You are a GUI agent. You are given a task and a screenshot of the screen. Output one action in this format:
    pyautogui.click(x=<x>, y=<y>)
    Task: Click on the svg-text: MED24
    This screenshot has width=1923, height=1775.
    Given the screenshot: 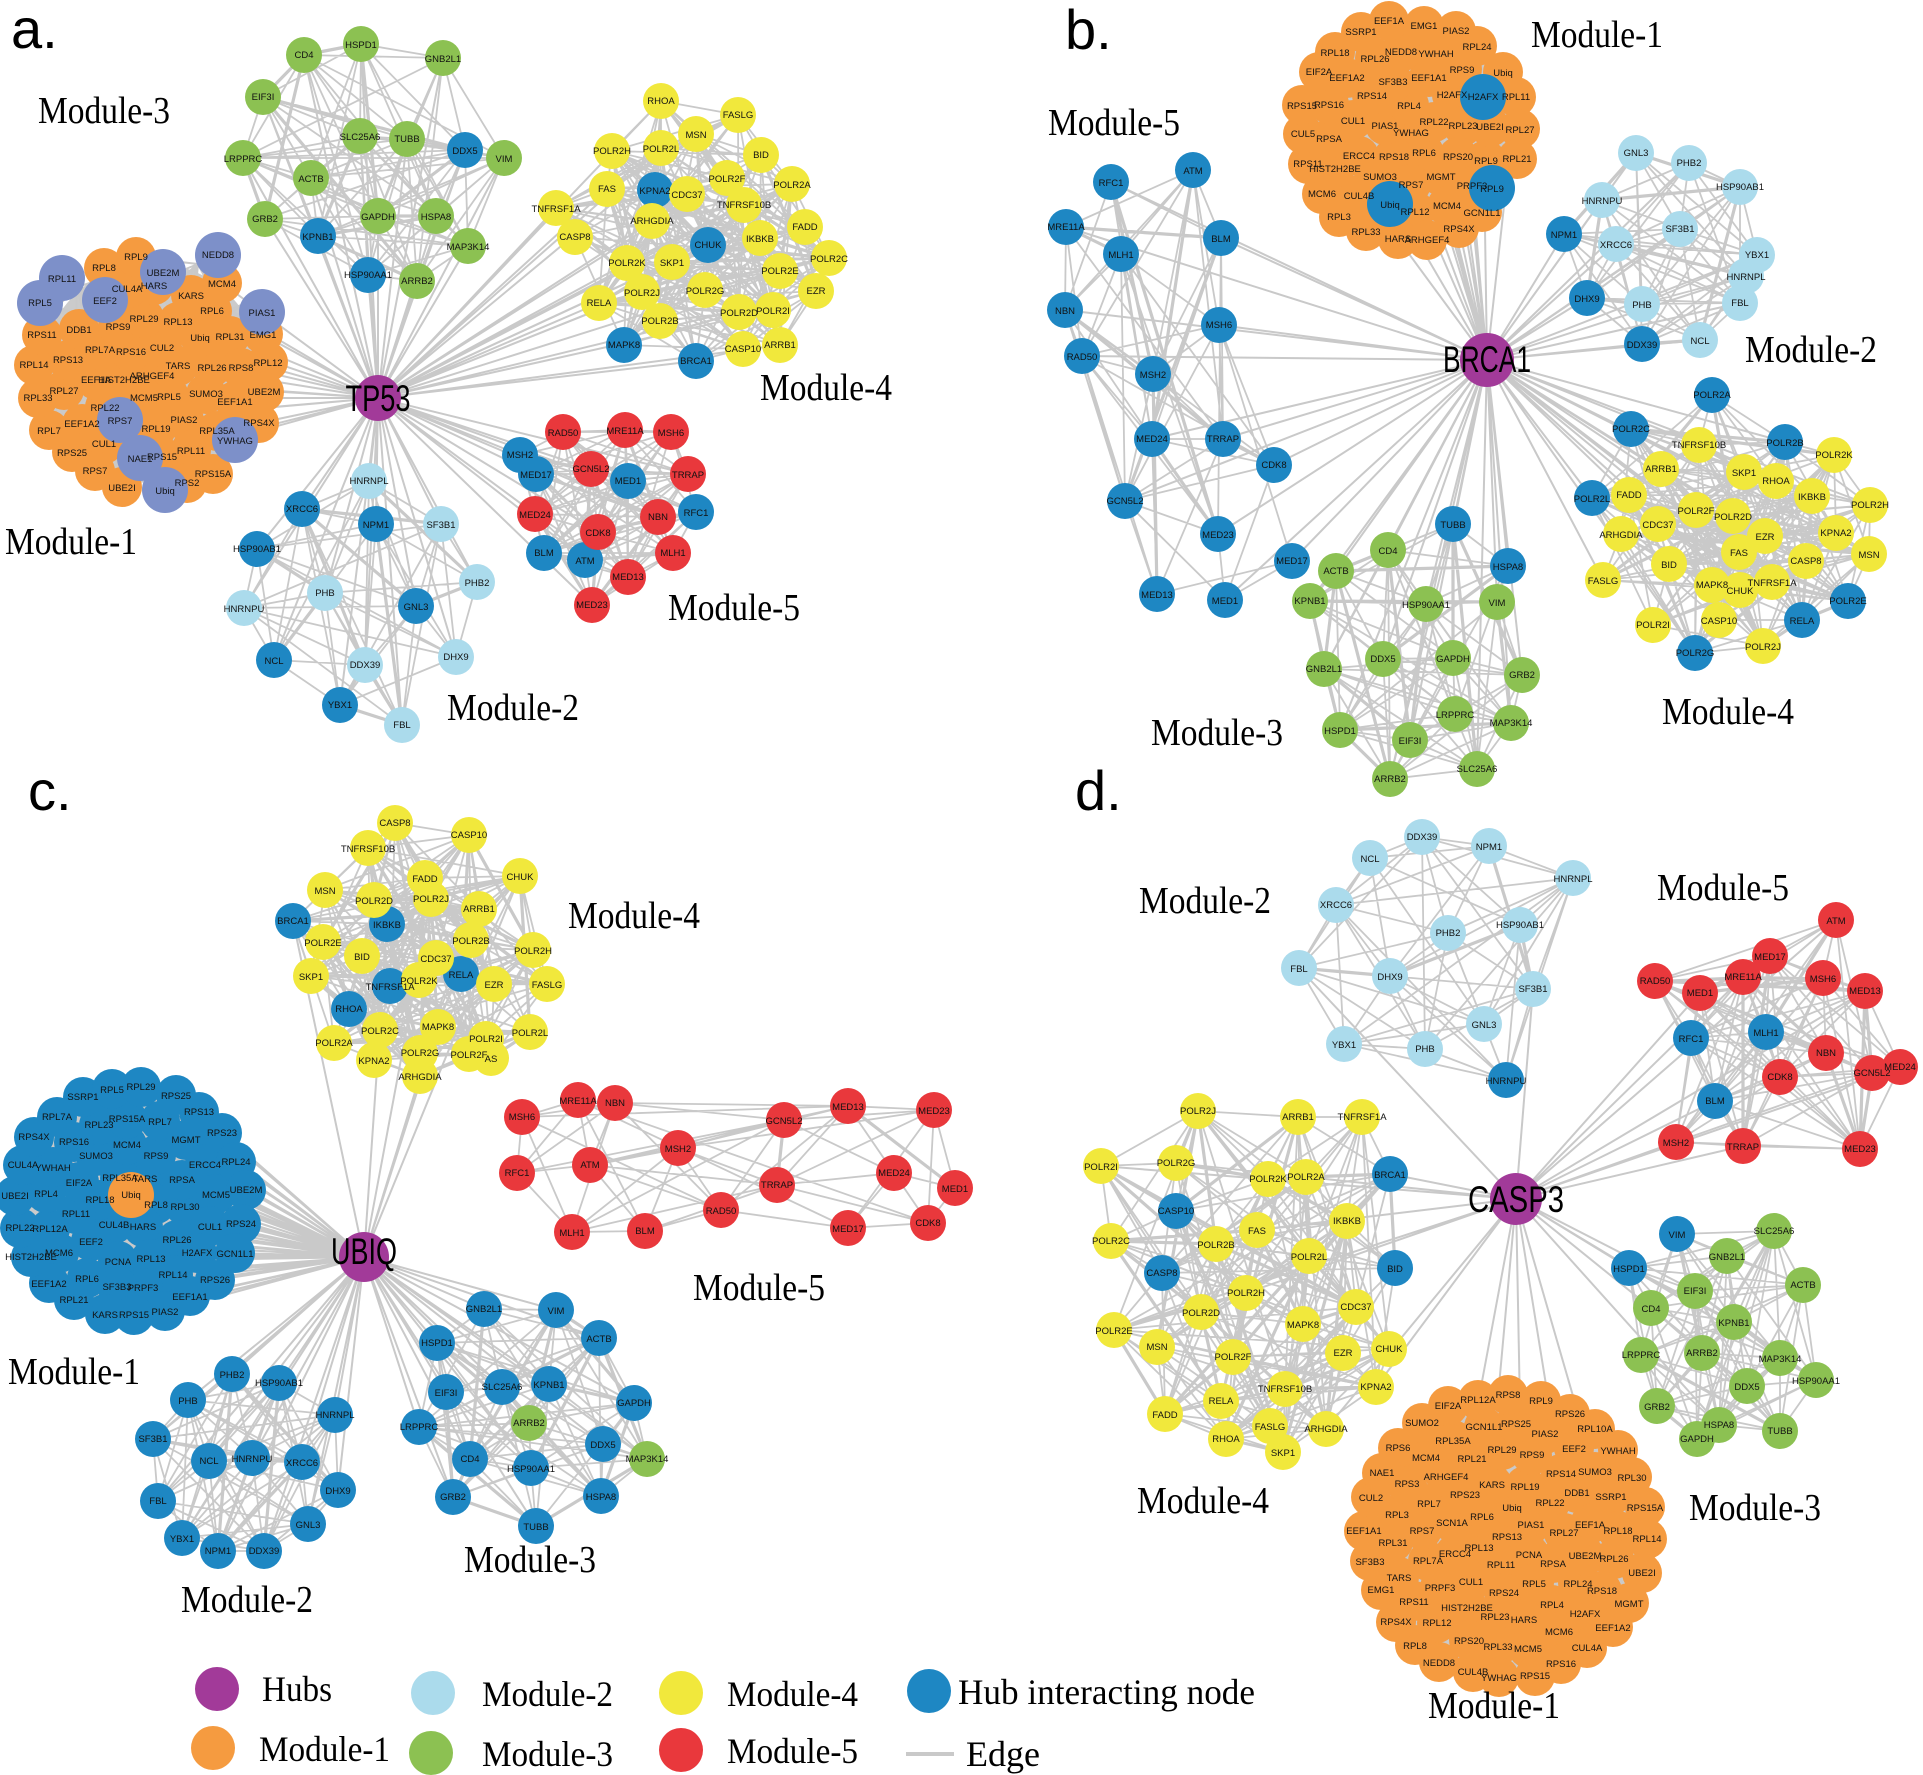 What is the action you would take?
    pyautogui.click(x=1152, y=439)
    